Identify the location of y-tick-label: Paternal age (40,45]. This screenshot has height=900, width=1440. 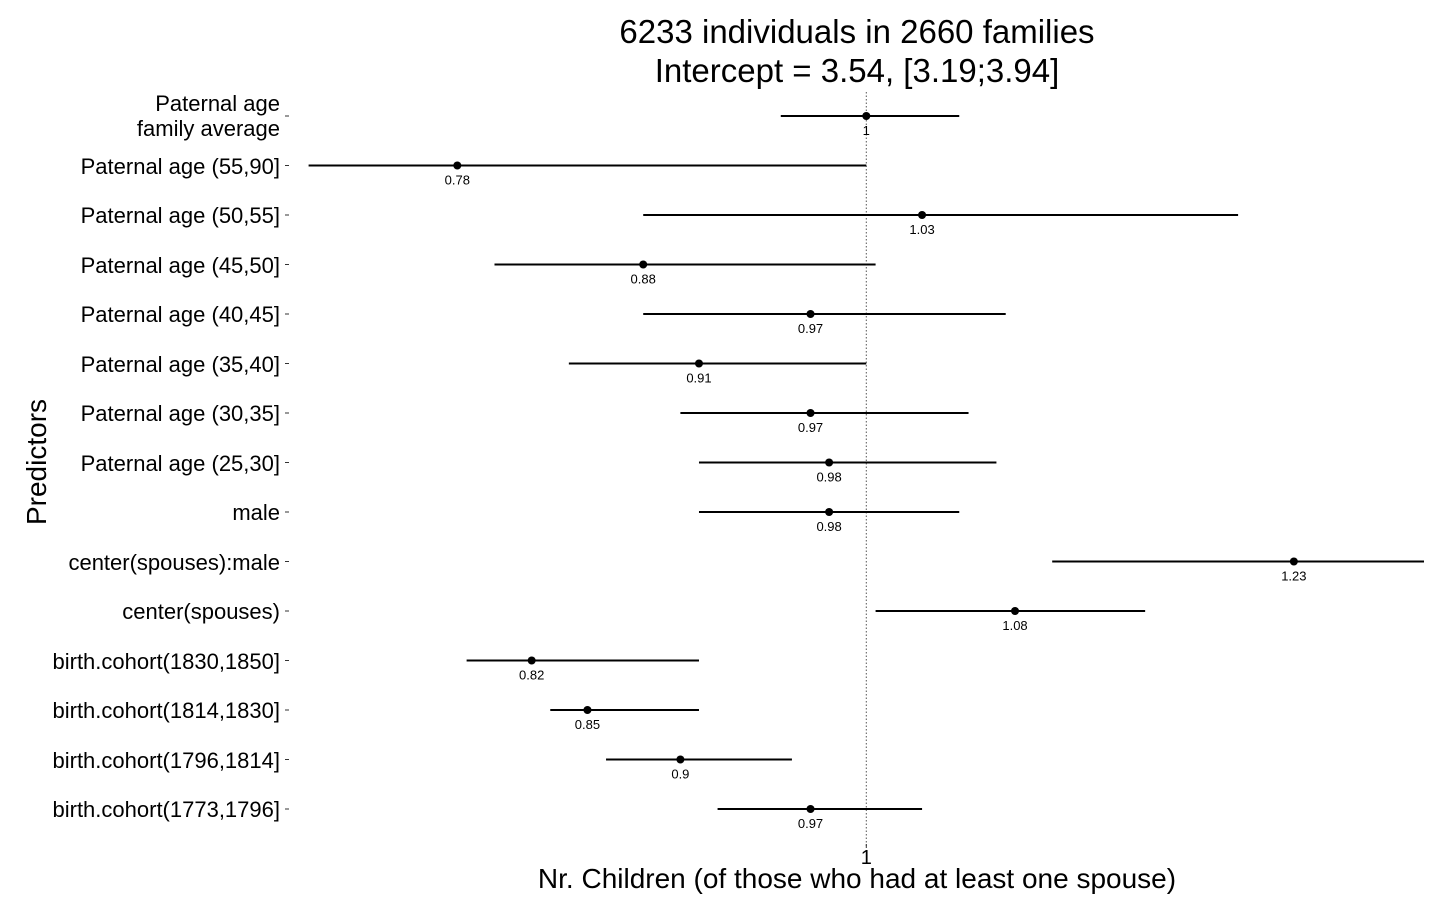
(180, 314).